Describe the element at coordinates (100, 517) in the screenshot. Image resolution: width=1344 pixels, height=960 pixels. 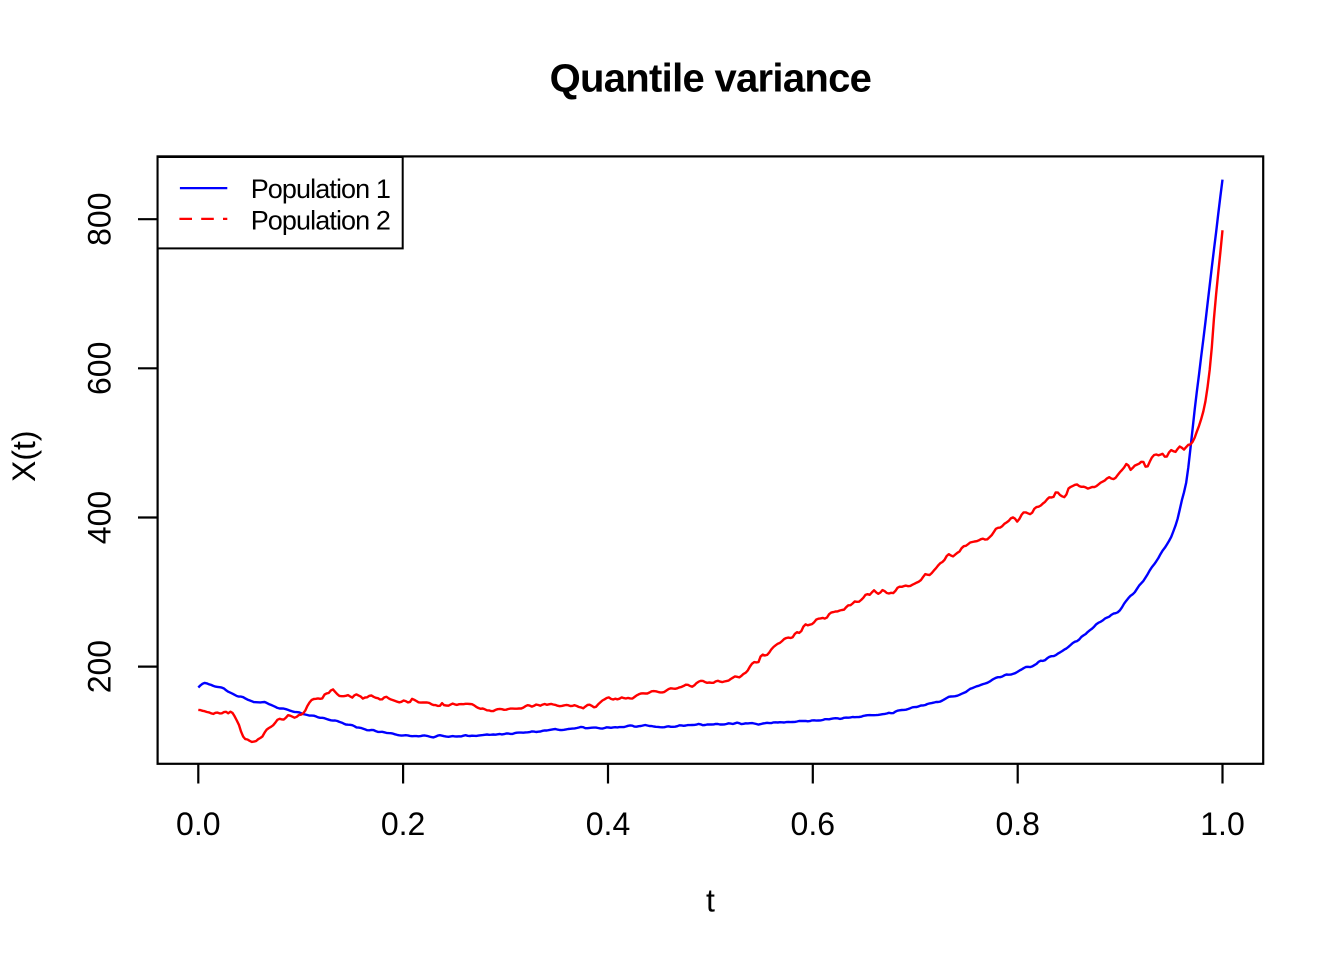
I see `svg-text: 400` at that location.